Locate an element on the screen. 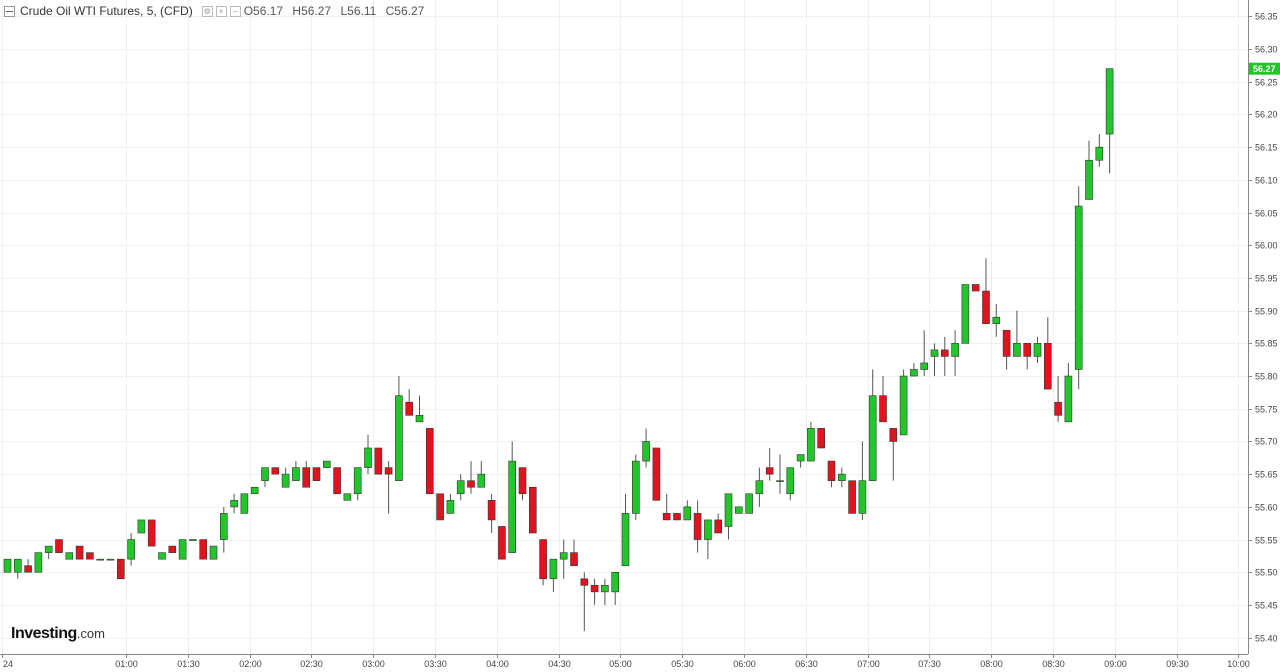  x-tick-label: 02:00 is located at coordinates (250, 664).